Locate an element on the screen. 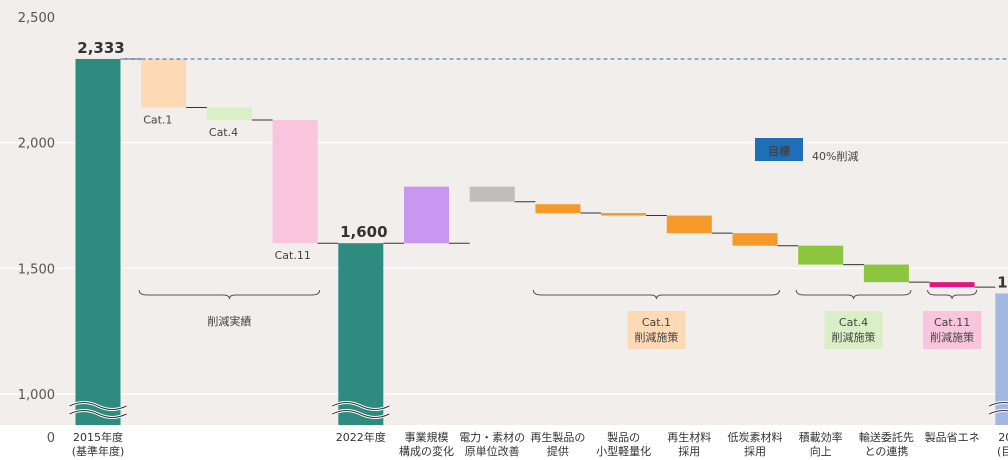 The image size is (1008, 460). value-label: 2,333 is located at coordinates (100, 48).